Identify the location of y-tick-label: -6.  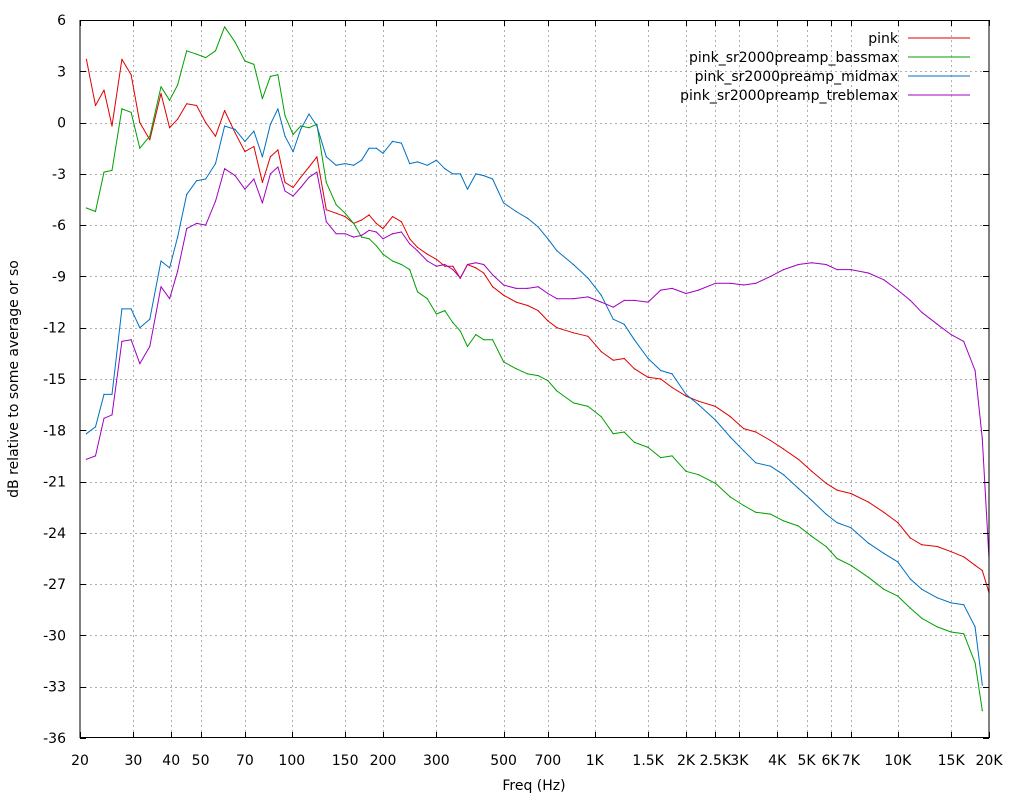
(59, 226).